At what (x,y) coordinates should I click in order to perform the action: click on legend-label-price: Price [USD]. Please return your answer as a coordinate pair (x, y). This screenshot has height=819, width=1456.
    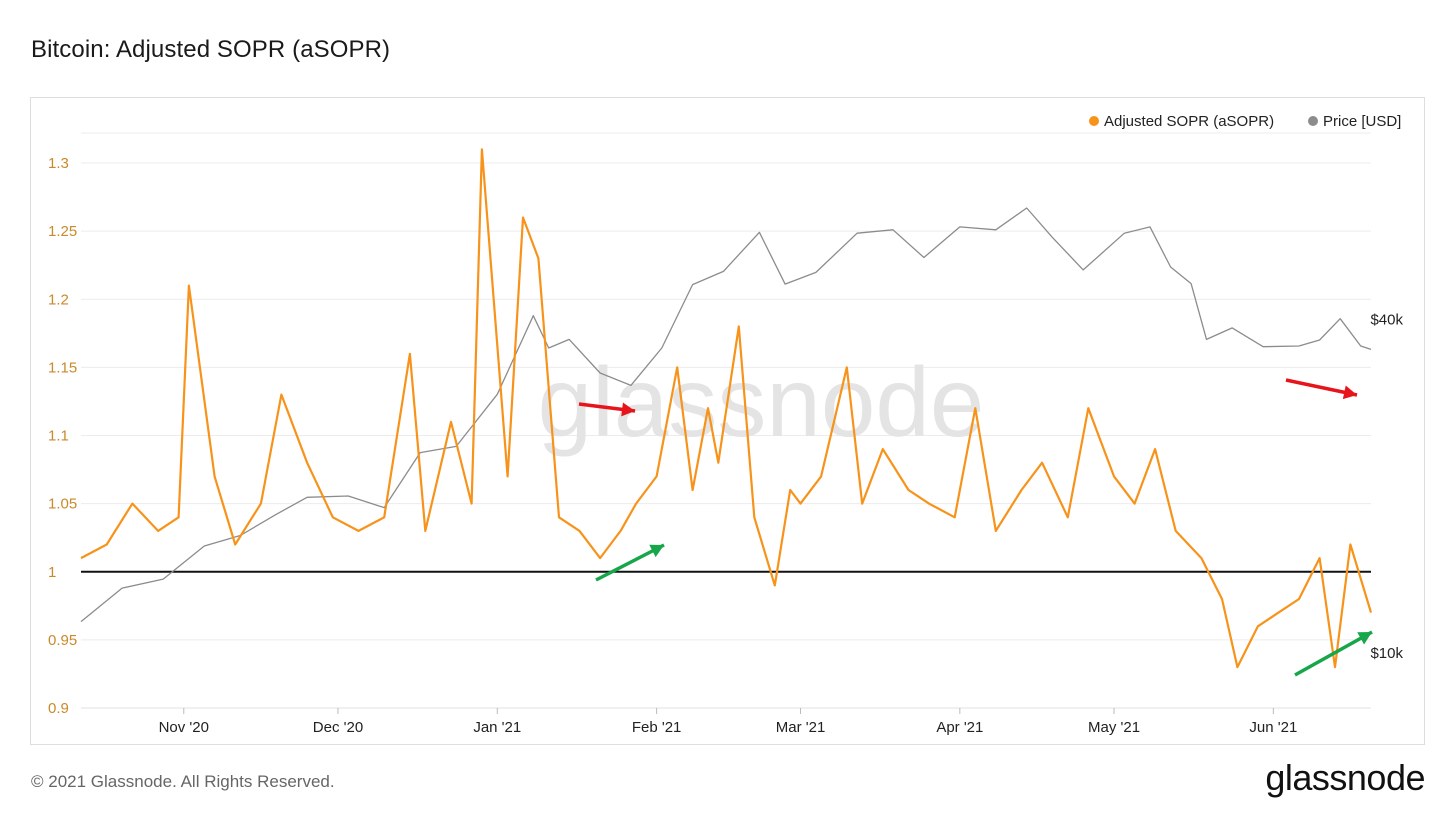
    Looking at the image, I should click on (1362, 121).